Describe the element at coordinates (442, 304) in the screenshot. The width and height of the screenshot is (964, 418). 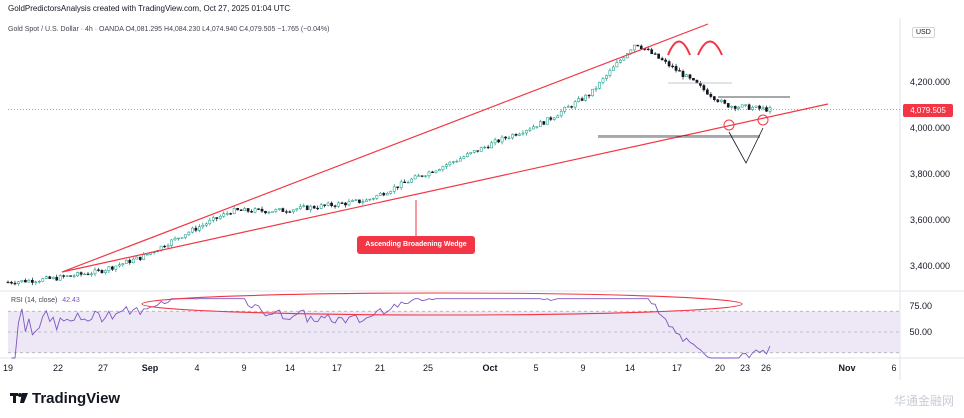
I see `rsi-divergence-ellipse` at that location.